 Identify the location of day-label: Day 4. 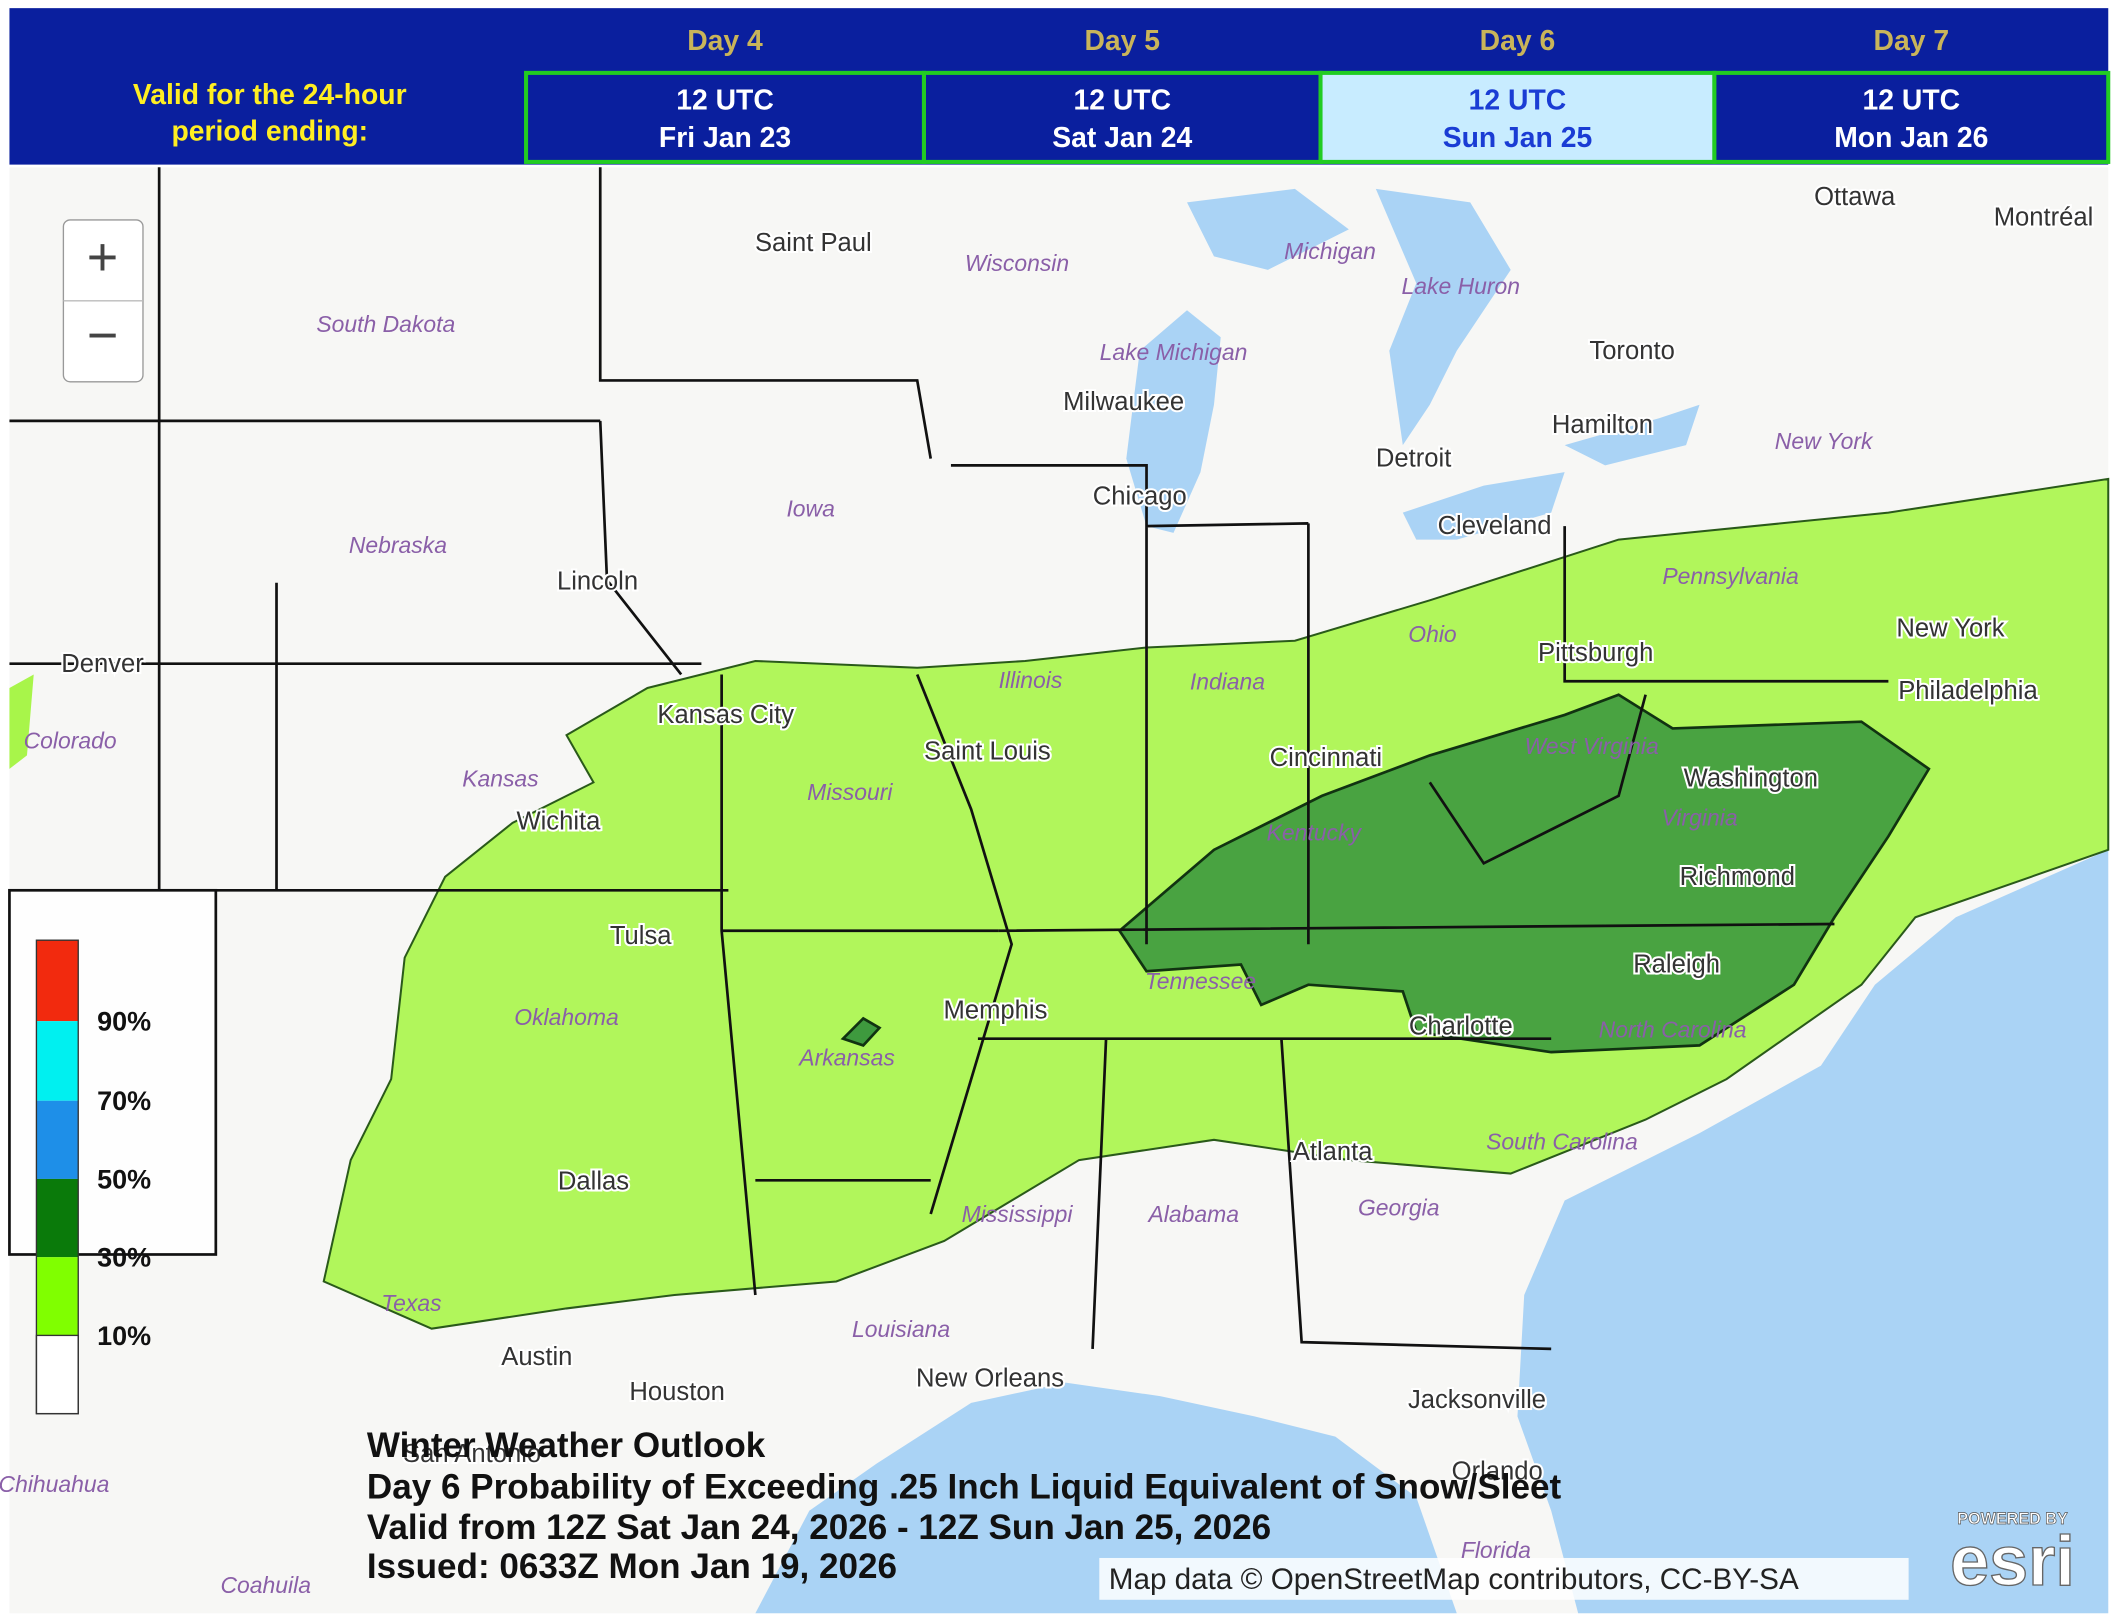
(725, 41).